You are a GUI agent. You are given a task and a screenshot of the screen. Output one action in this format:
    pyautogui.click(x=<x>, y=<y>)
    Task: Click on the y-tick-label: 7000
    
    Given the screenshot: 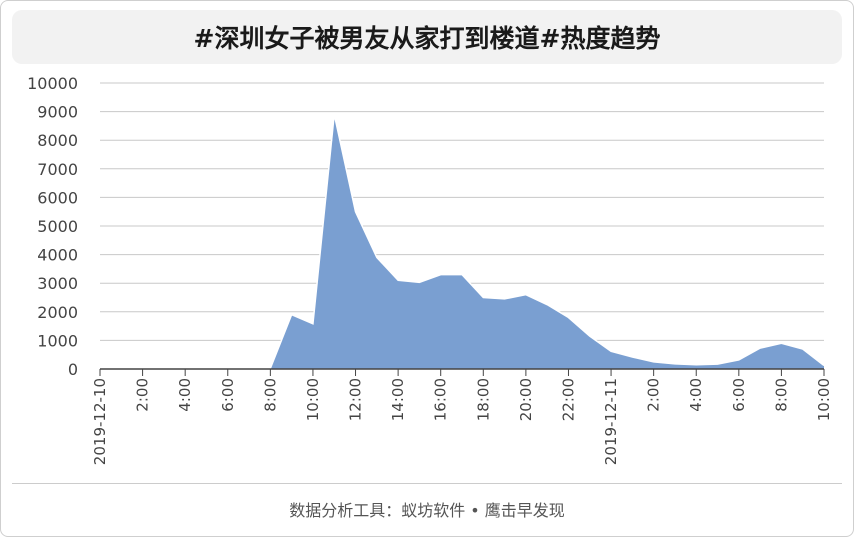 What is the action you would take?
    pyautogui.click(x=57, y=169)
    